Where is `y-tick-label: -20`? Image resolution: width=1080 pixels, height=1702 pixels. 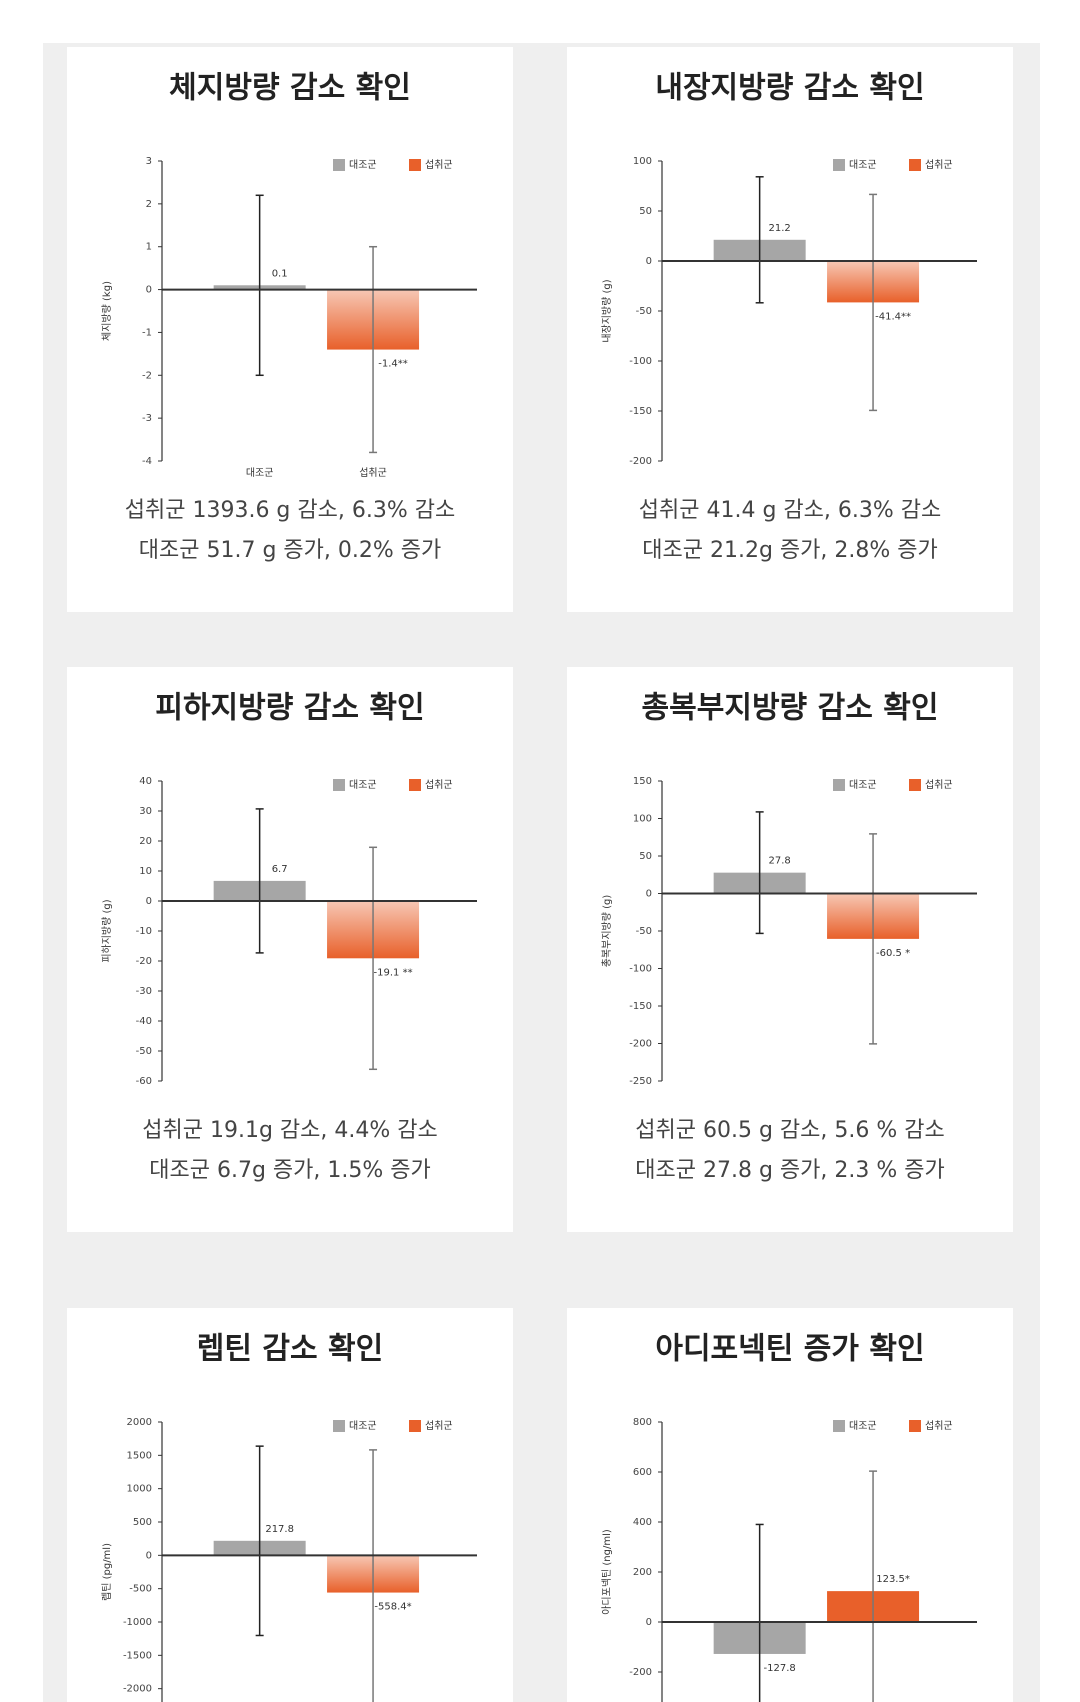
y-tick-label: -20 is located at coordinates (144, 961).